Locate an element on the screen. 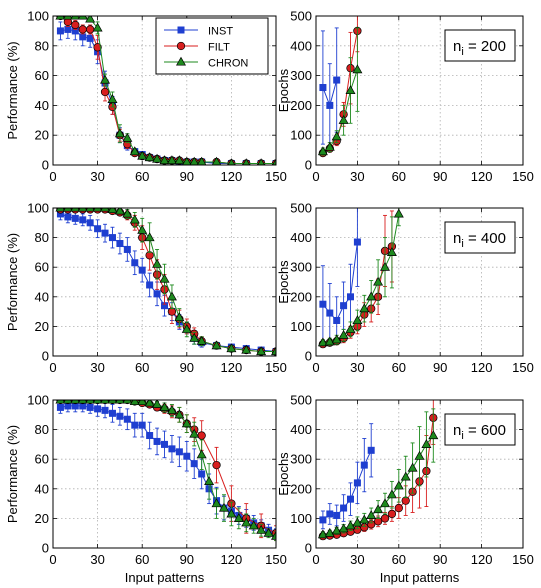 This screenshot has height=588, width=541. annotation-box is located at coordinates (480, 429).